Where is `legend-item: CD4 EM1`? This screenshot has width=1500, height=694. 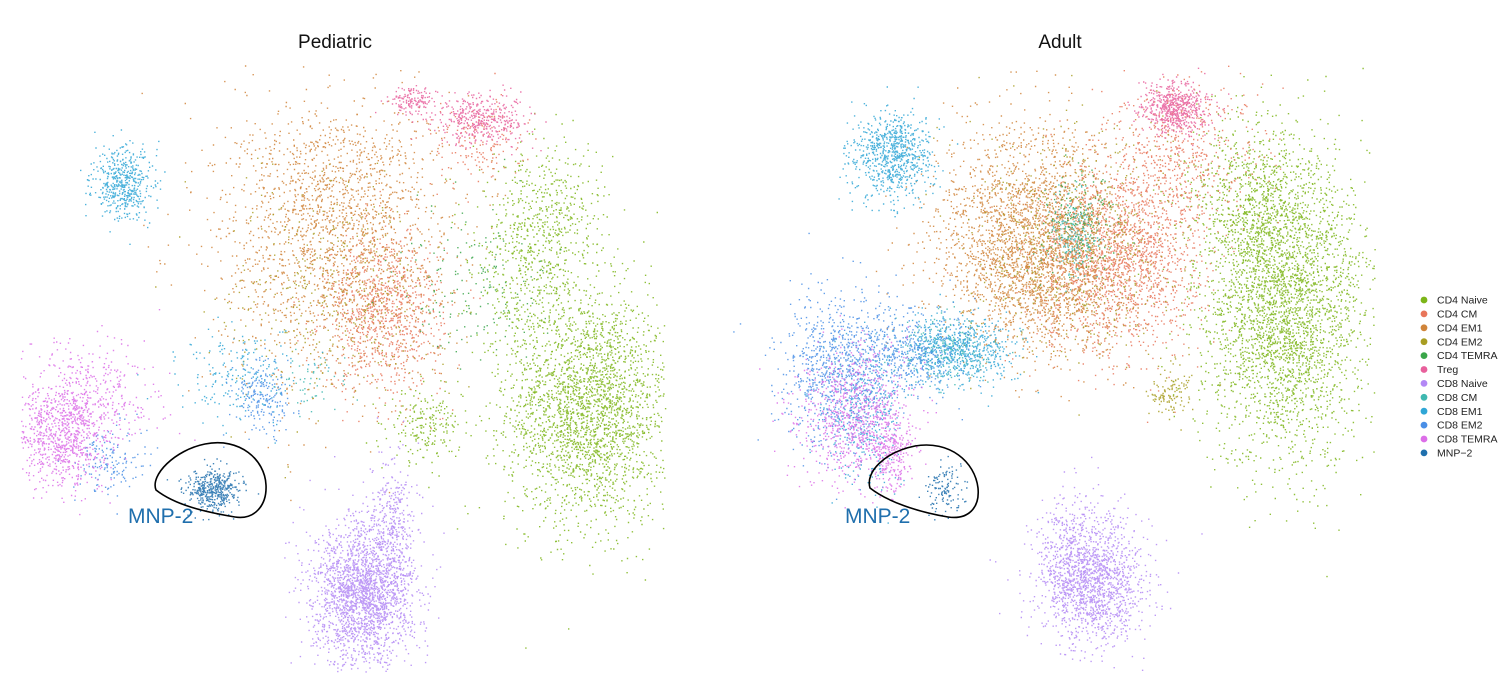 legend-item: CD4 EM1 is located at coordinates (1451, 328).